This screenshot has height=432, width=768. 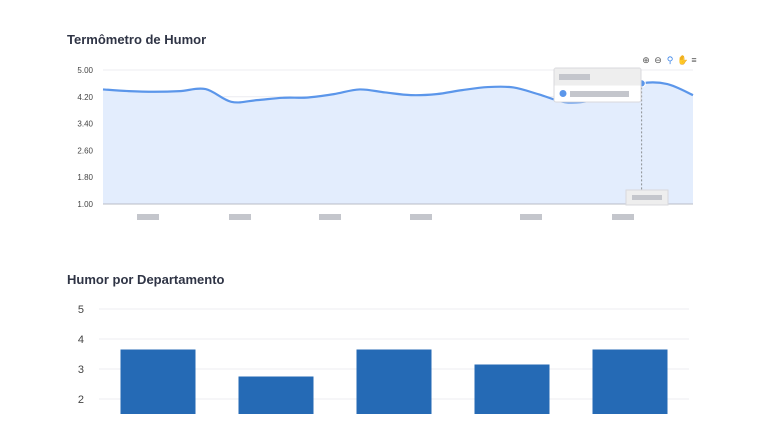 What do you see at coordinates (85, 204) in the screenshot?
I see `y-tick-label: 1.00` at bounding box center [85, 204].